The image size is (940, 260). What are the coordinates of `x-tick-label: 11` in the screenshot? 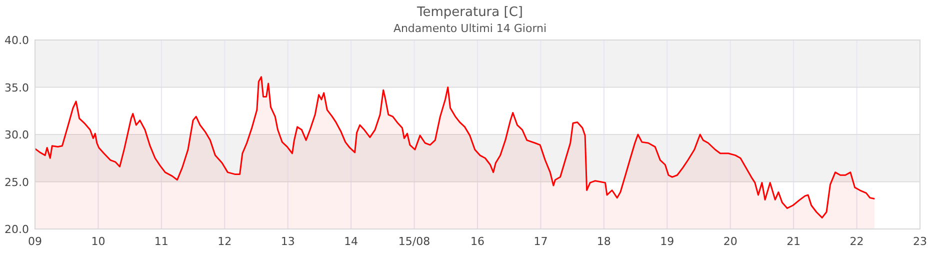 It's located at (161, 241).